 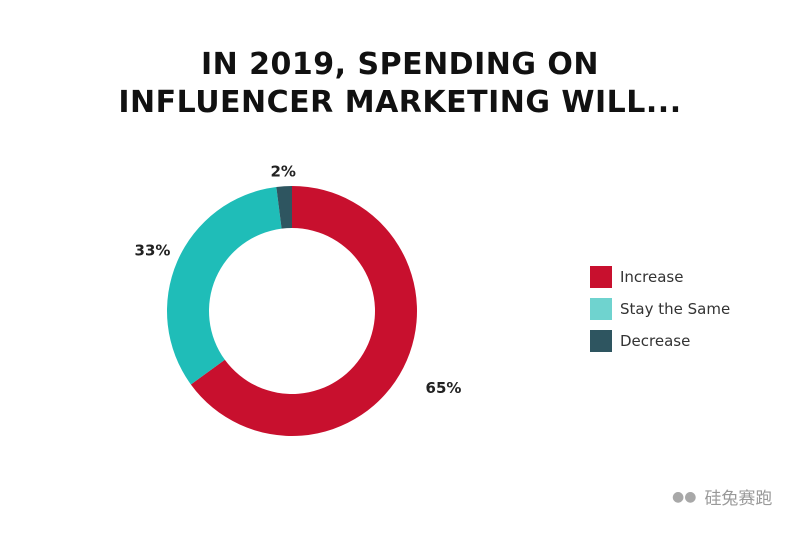 I want to click on chart-legend: Increase Stay the Same Decrease, so click(x=660, y=314).